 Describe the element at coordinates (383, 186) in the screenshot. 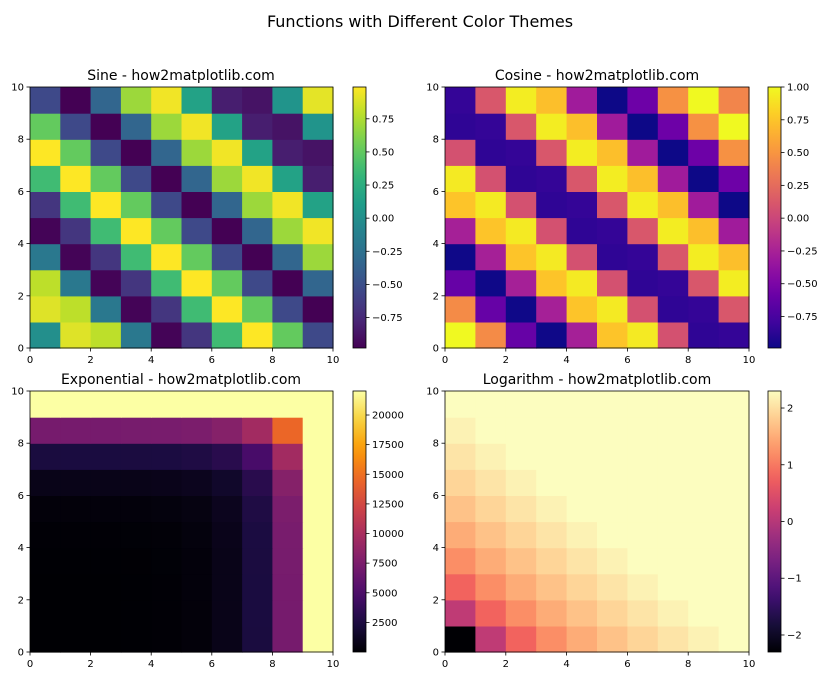

I see `colorbar-tick-label: 0.25` at that location.